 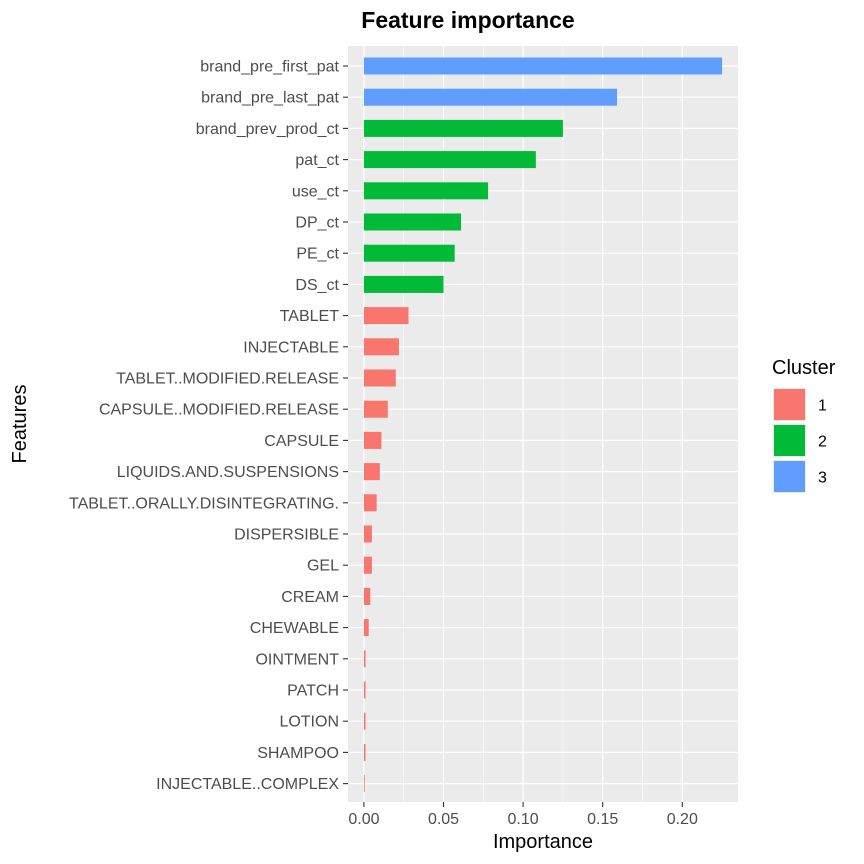 I want to click on bar-DP_ct, so click(x=412, y=222).